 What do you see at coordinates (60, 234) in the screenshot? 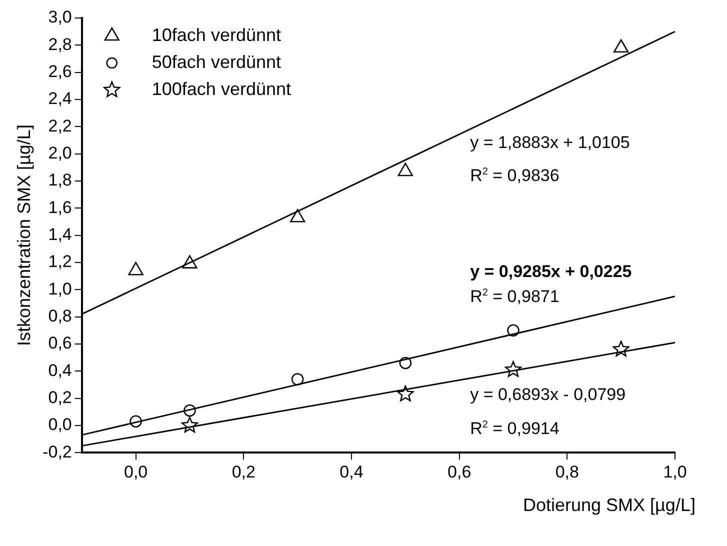
I see `y-tick-label: 1,4` at bounding box center [60, 234].